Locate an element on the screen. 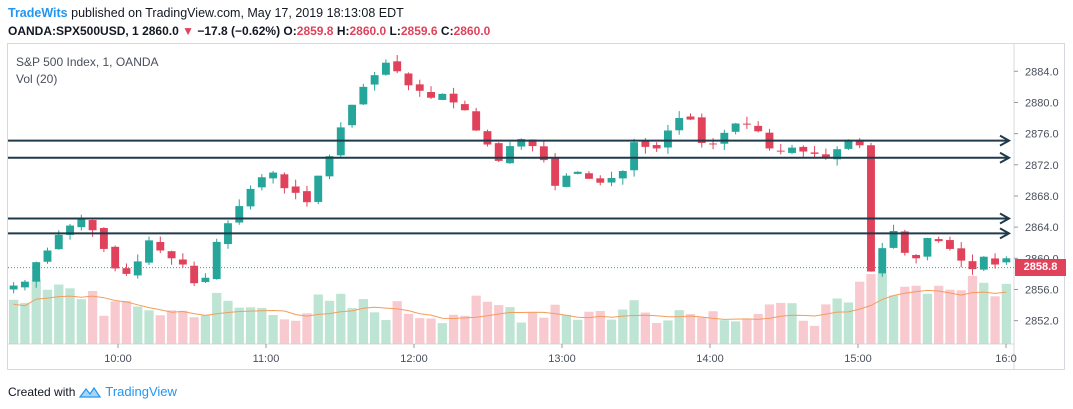 The width and height of the screenshot is (1073, 409). open-value: 2859.8 is located at coordinates (315, 31).